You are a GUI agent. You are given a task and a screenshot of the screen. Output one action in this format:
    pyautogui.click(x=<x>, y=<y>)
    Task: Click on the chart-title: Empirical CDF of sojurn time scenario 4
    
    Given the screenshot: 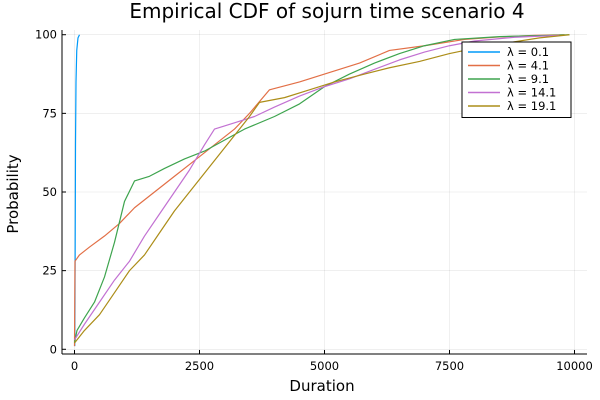 What is the action you would take?
    pyautogui.click(x=326, y=11)
    